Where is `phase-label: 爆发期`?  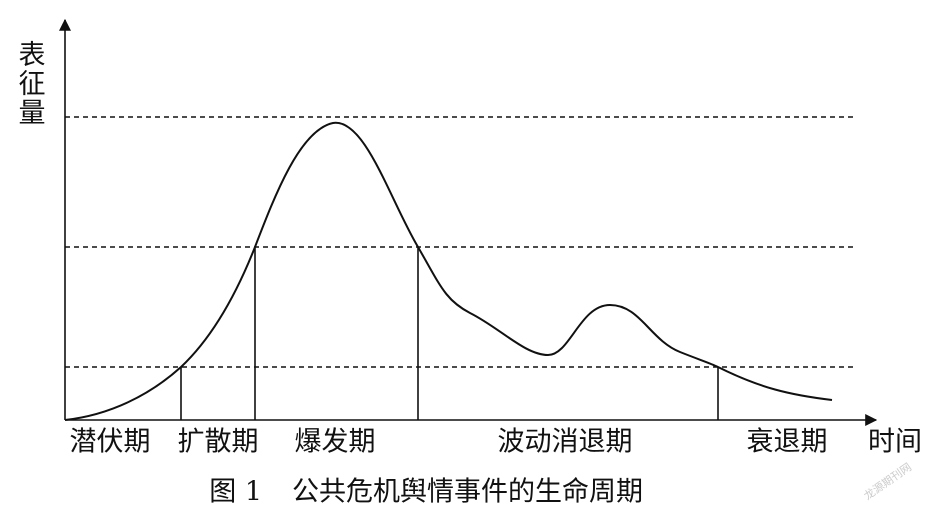 phase-label: 爆发期 is located at coordinates (335, 442).